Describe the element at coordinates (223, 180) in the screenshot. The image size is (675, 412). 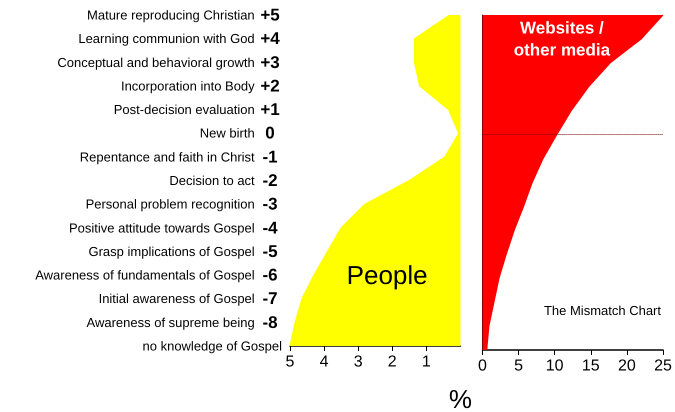
I see `y-tick-label: Decision to act -2` at that location.